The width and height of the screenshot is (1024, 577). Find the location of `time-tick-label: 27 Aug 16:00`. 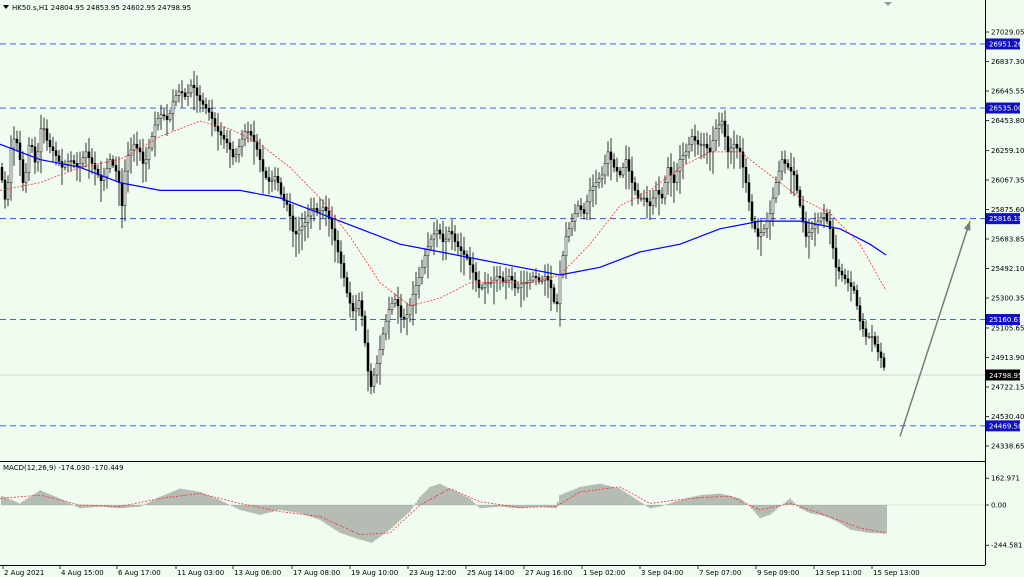

time-tick-label: 27 Aug 16:00 is located at coordinates (548, 573).